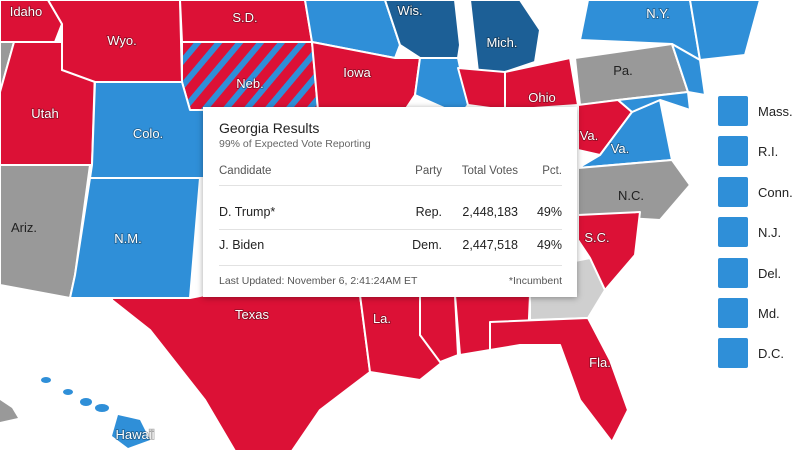 Image resolution: width=804 pixels, height=451 pixels. Describe the element at coordinates (24, 227) in the screenshot. I see `label-arizona: Ariz.` at that location.